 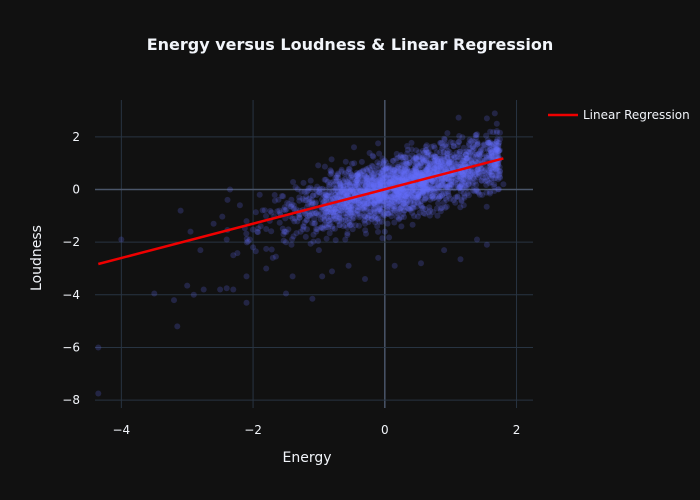 What do you see at coordinates (76, 137) in the screenshot?
I see `y-tick-label: 2` at bounding box center [76, 137].